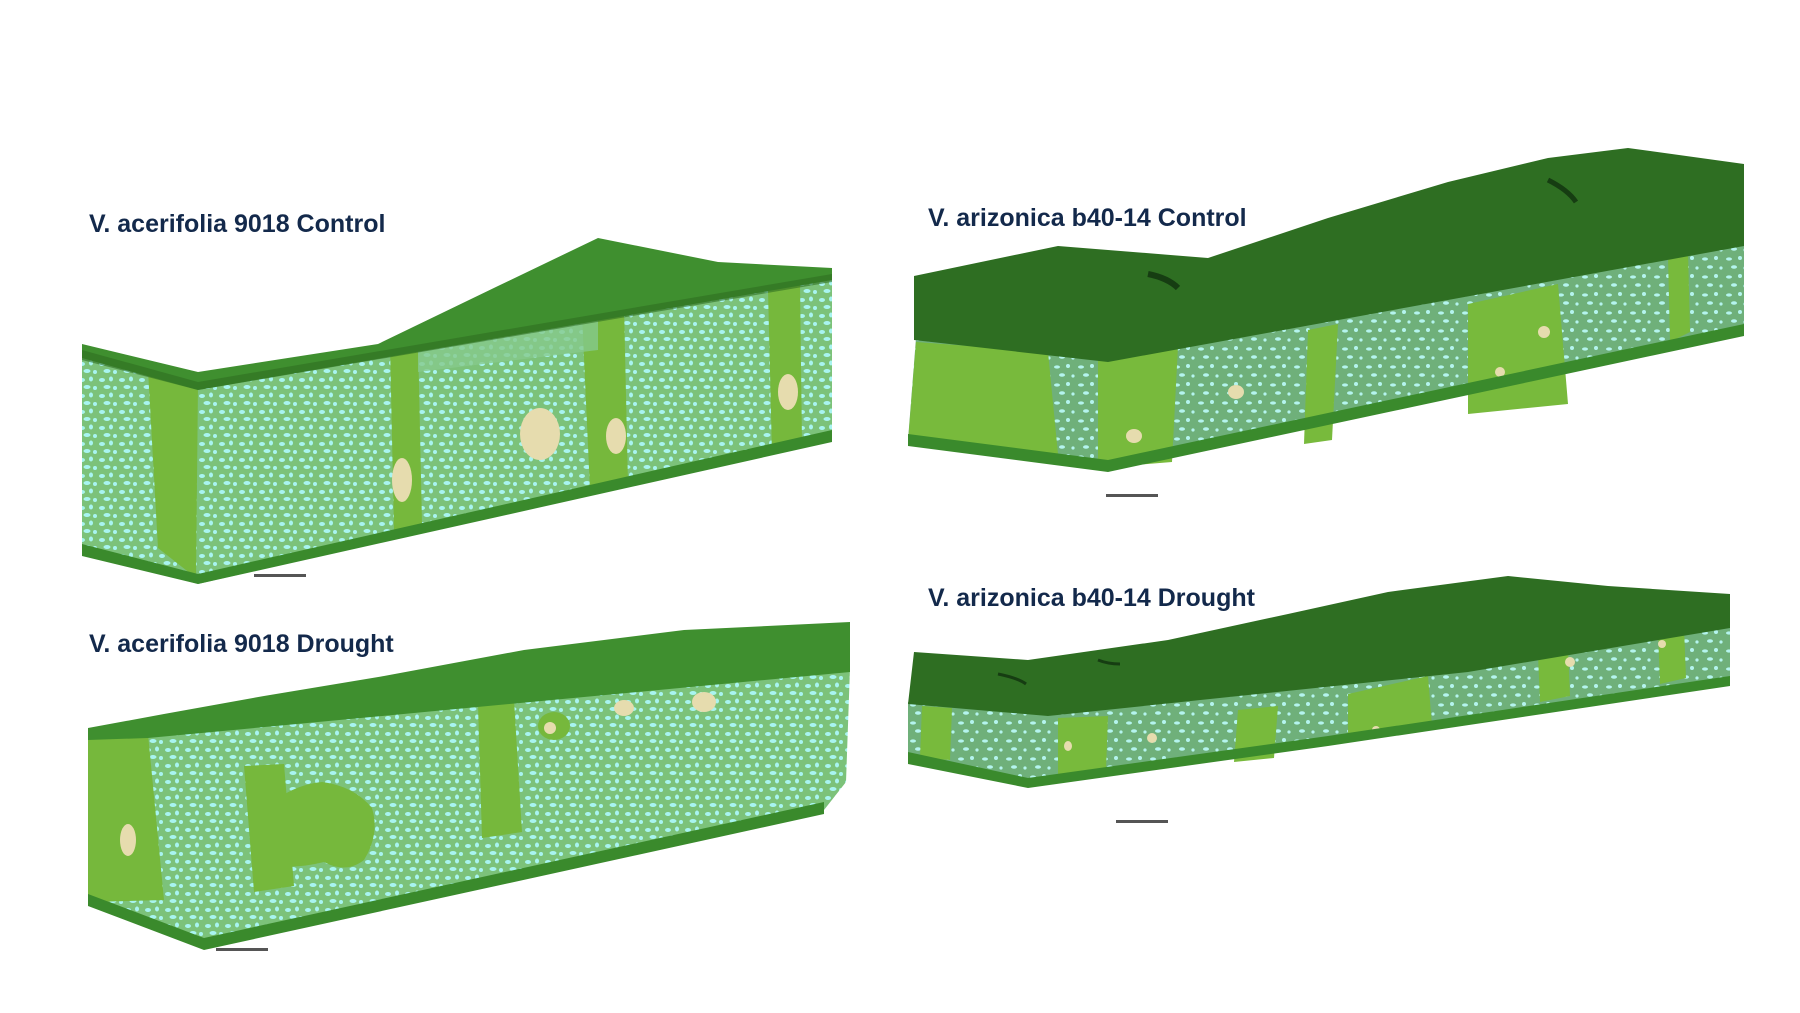  I want to click on leaf-render-acerifolia-drought, so click(469, 786).